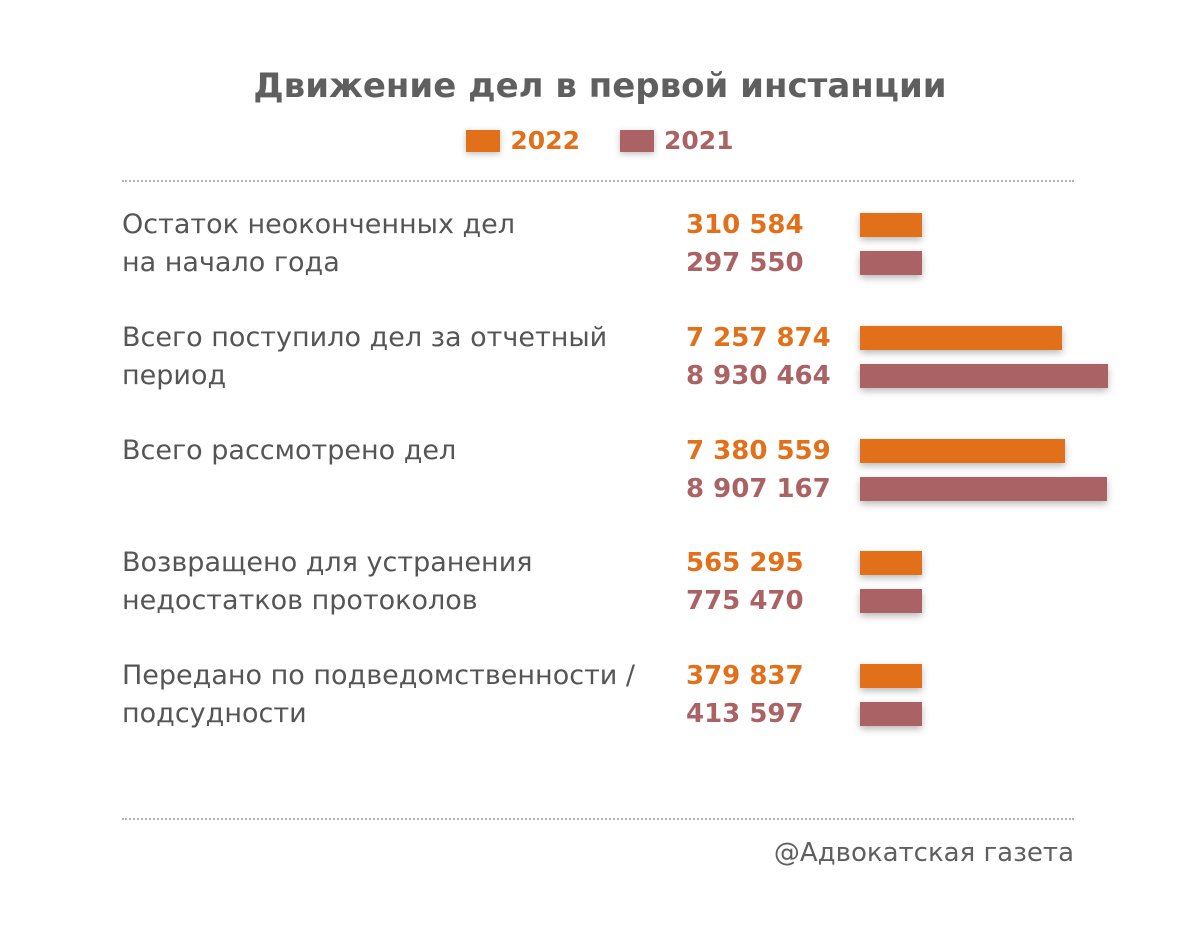  I want to click on legend-label-2022: 2022, so click(545, 140).